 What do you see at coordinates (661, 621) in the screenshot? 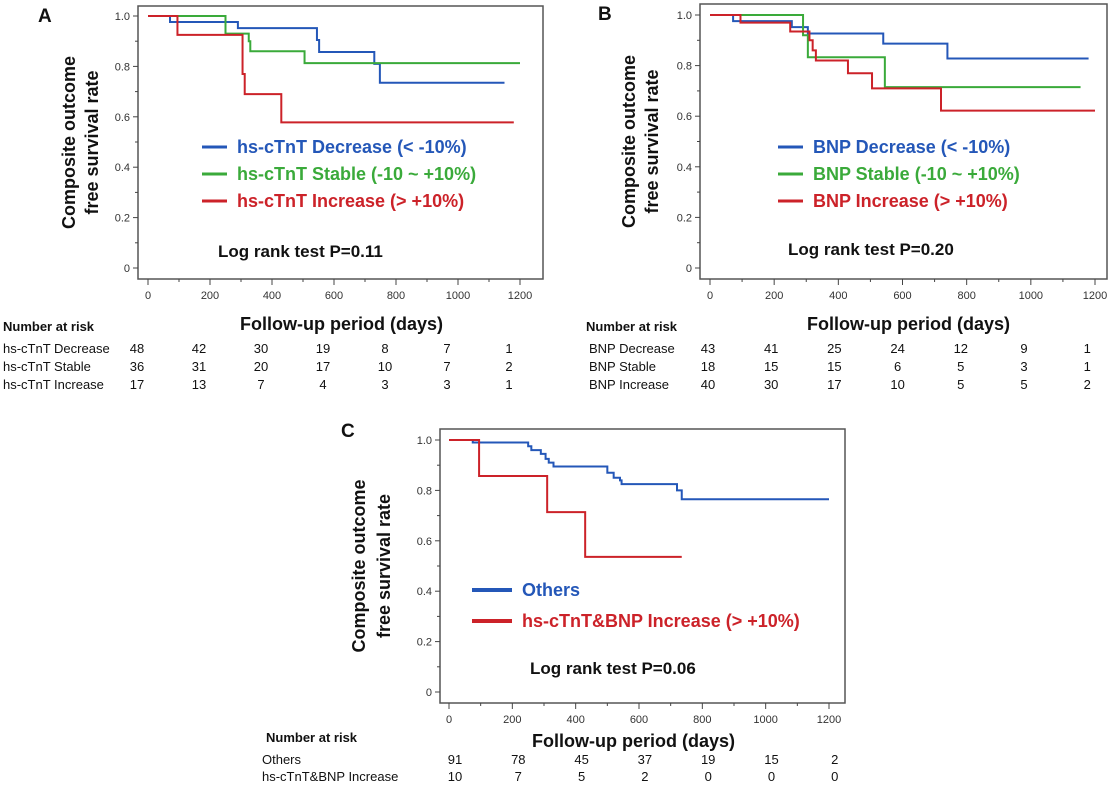
I see `legend-label: hs-cTnT&BNP Increase (> +10%)` at bounding box center [661, 621].